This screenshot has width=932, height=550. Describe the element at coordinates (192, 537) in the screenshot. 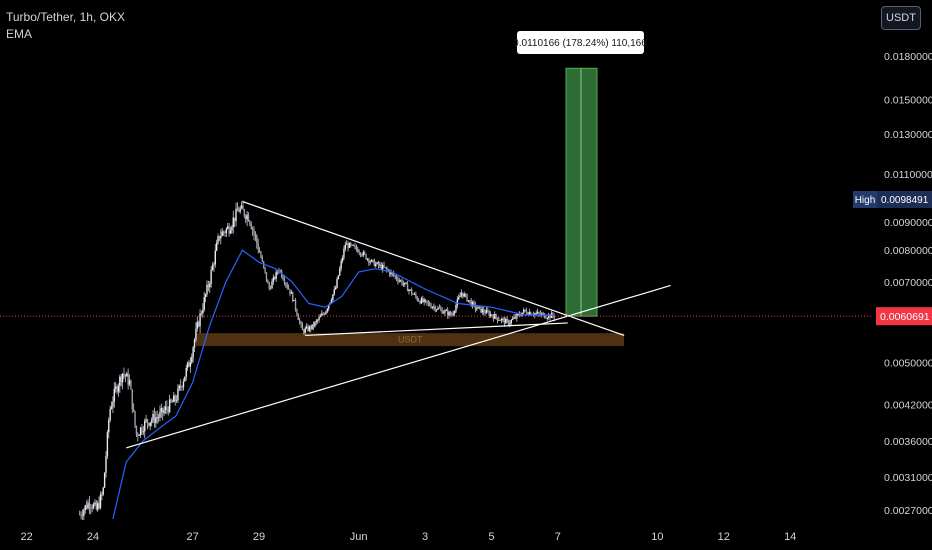

I see `date-tick-label: 27` at that location.